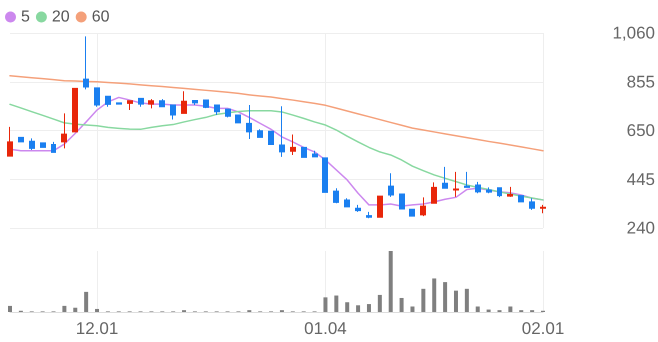 The image size is (658, 342). I want to click on legend-label: 60, so click(101, 17).